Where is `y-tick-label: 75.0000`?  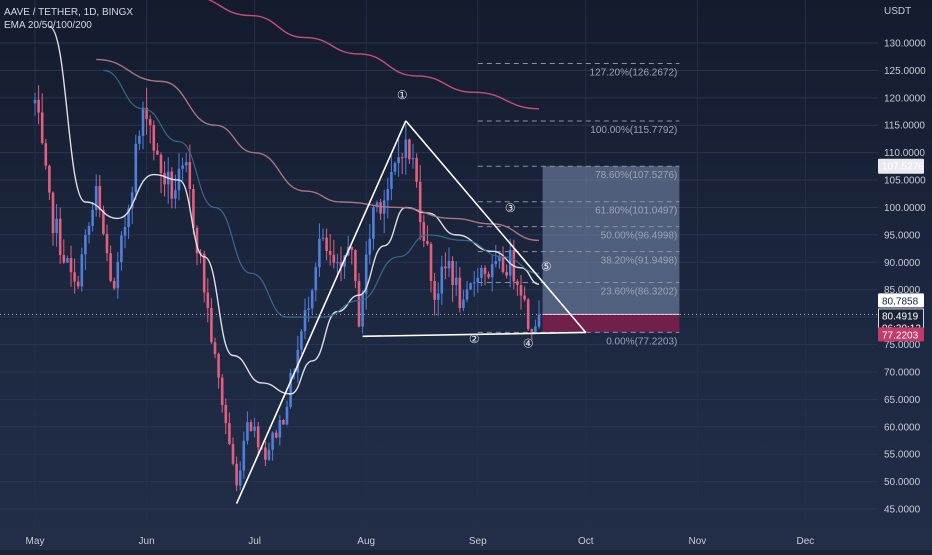
y-tick-label: 75.0000 is located at coordinates (902, 345).